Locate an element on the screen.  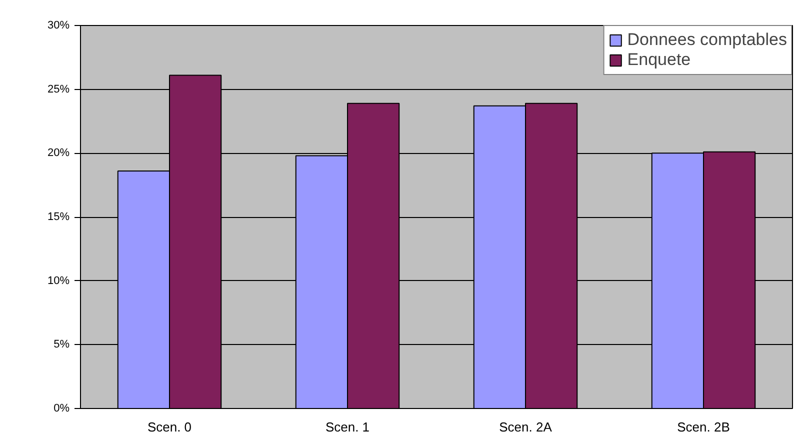
x-tick-label: Scen. 0 is located at coordinates (169, 427).